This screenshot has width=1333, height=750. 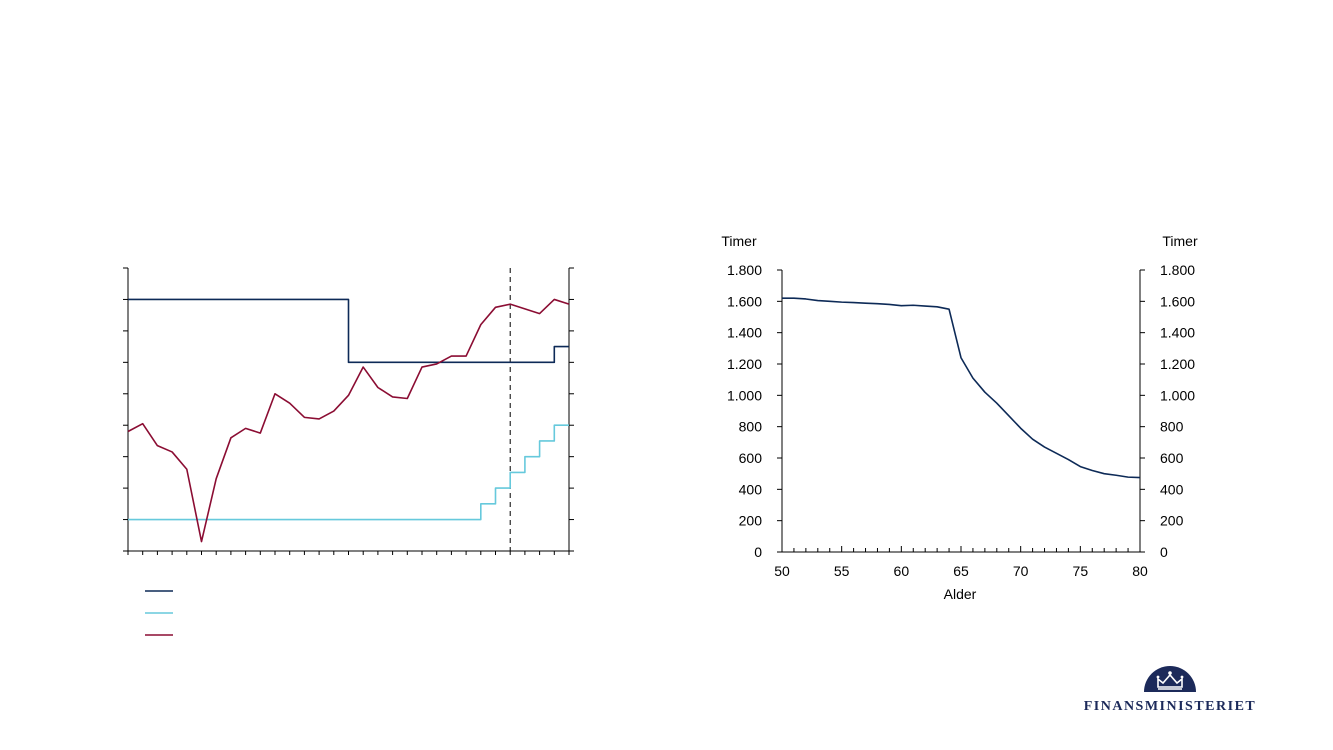 What do you see at coordinates (744, 333) in the screenshot?
I see `left-y-tick-label: 1.400` at bounding box center [744, 333].